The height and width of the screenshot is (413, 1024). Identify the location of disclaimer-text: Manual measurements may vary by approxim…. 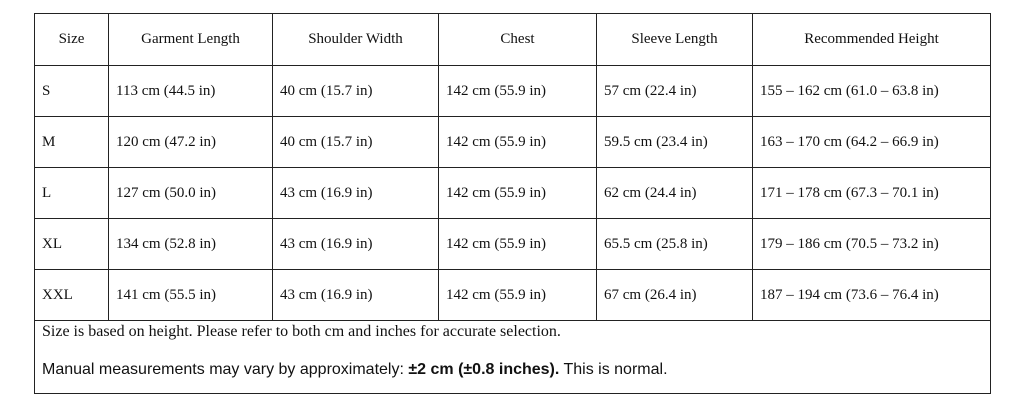
(223, 369).